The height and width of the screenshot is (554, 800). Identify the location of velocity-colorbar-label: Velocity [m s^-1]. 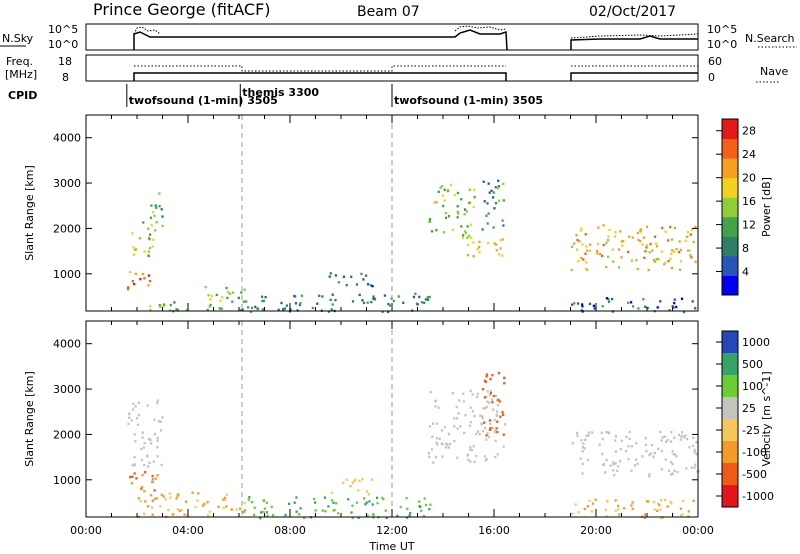
(766, 418).